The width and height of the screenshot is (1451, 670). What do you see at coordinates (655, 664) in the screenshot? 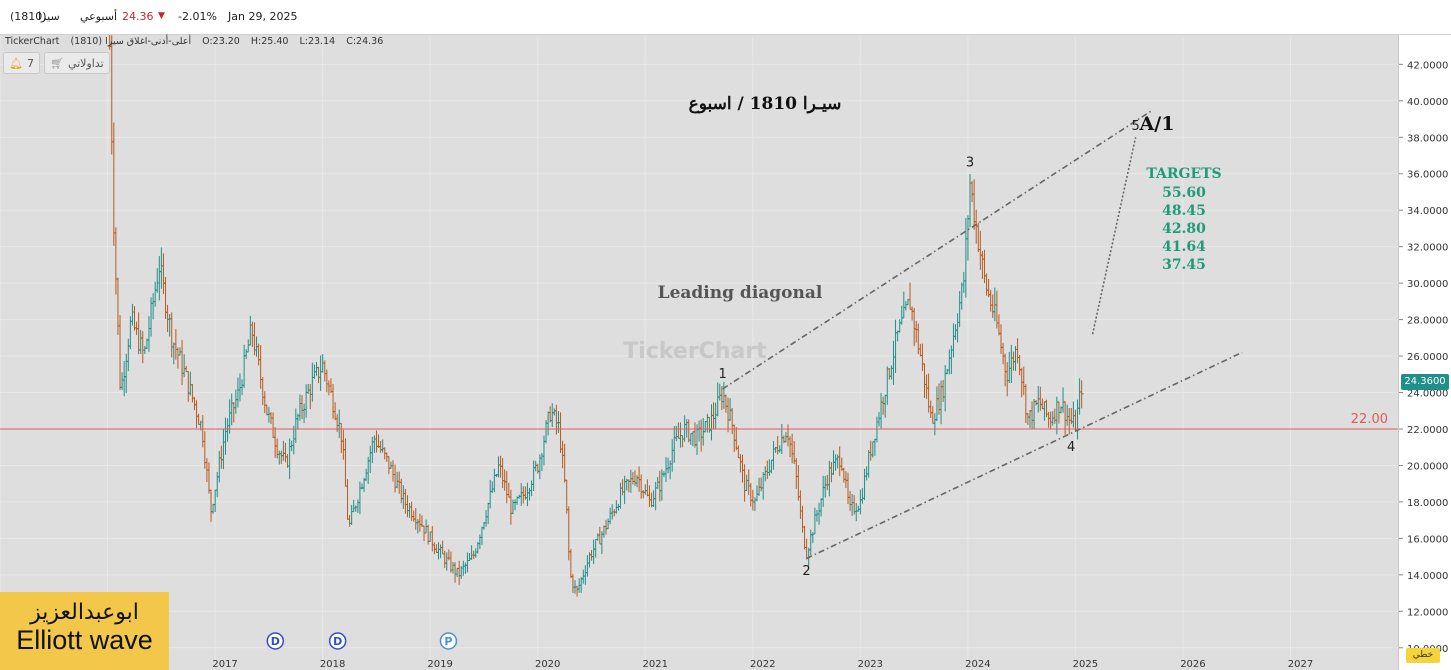
I see `x-tick-label: 2021` at bounding box center [655, 664].